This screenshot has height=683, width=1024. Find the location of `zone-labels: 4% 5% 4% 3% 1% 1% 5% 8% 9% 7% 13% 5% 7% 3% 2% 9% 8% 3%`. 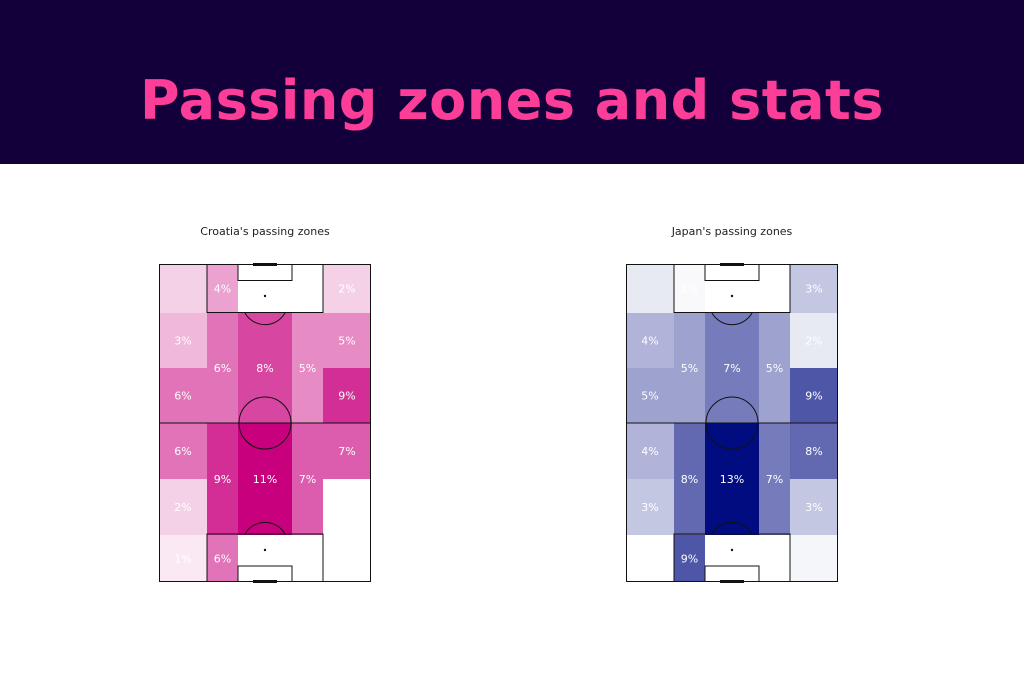

zone-labels: 4% 5% 4% 3% 1% 1% 5% 8% 9% 7% 13% 5% 7% 3% 2% 9% 8% 3% is located at coordinates (731, 424).